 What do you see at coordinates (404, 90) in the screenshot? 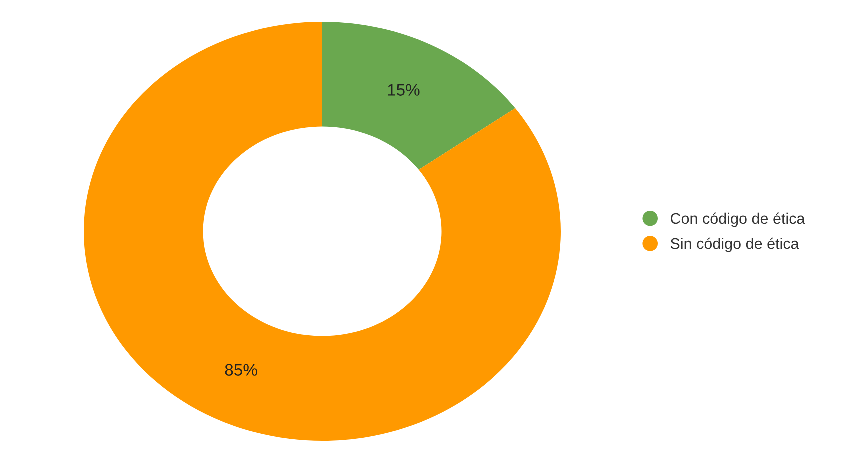
I see `data-label: 15%` at bounding box center [404, 90].